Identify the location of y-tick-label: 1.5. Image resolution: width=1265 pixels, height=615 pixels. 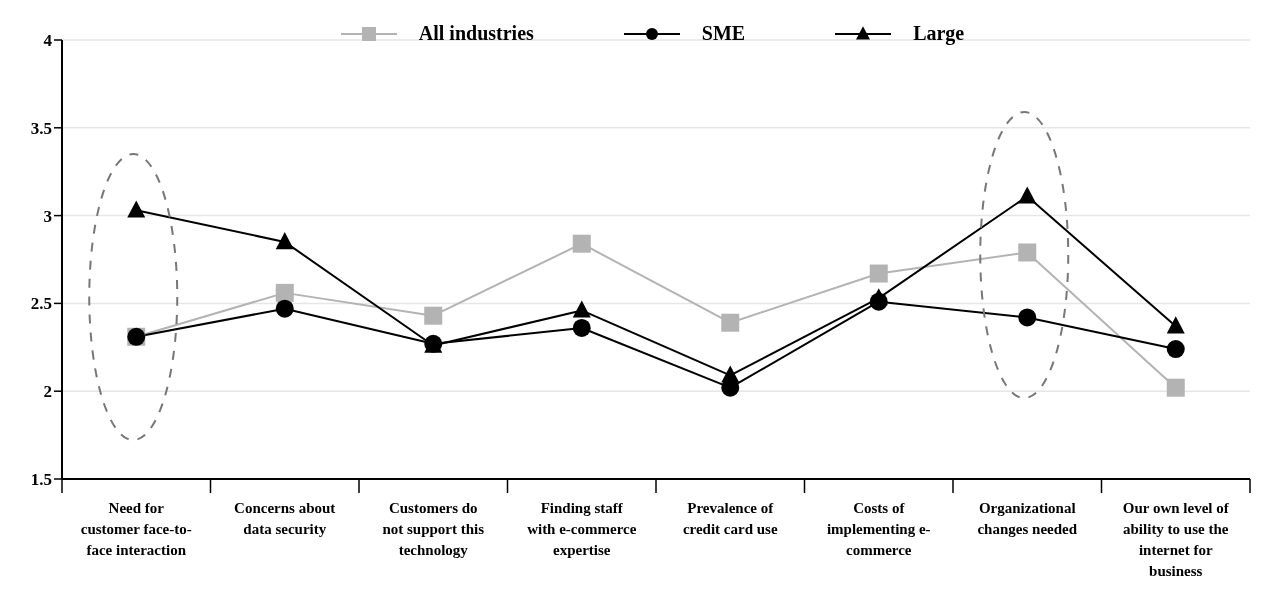
(41, 480).